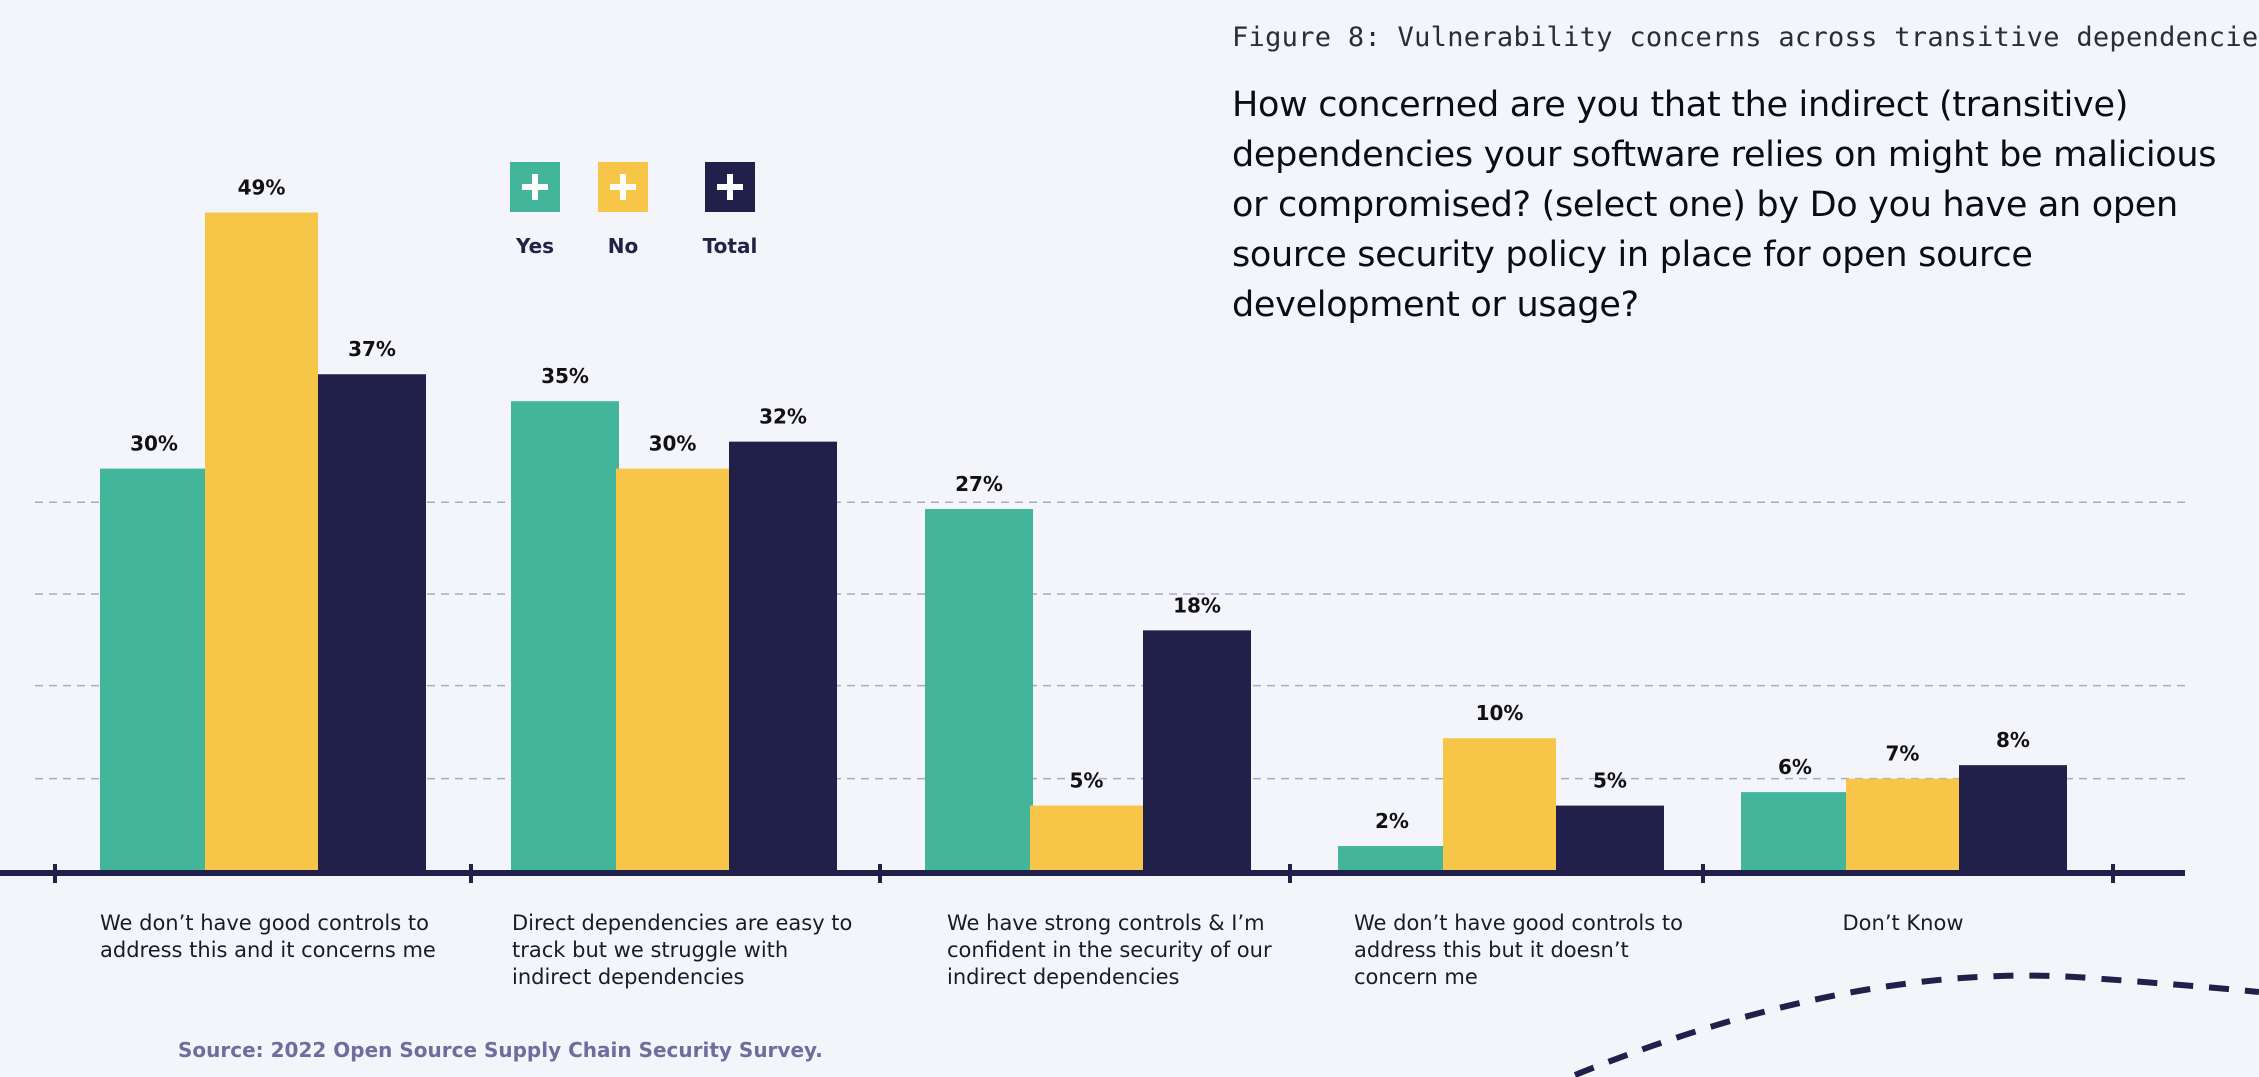  I want to click on legend-label: No, so click(623, 246).